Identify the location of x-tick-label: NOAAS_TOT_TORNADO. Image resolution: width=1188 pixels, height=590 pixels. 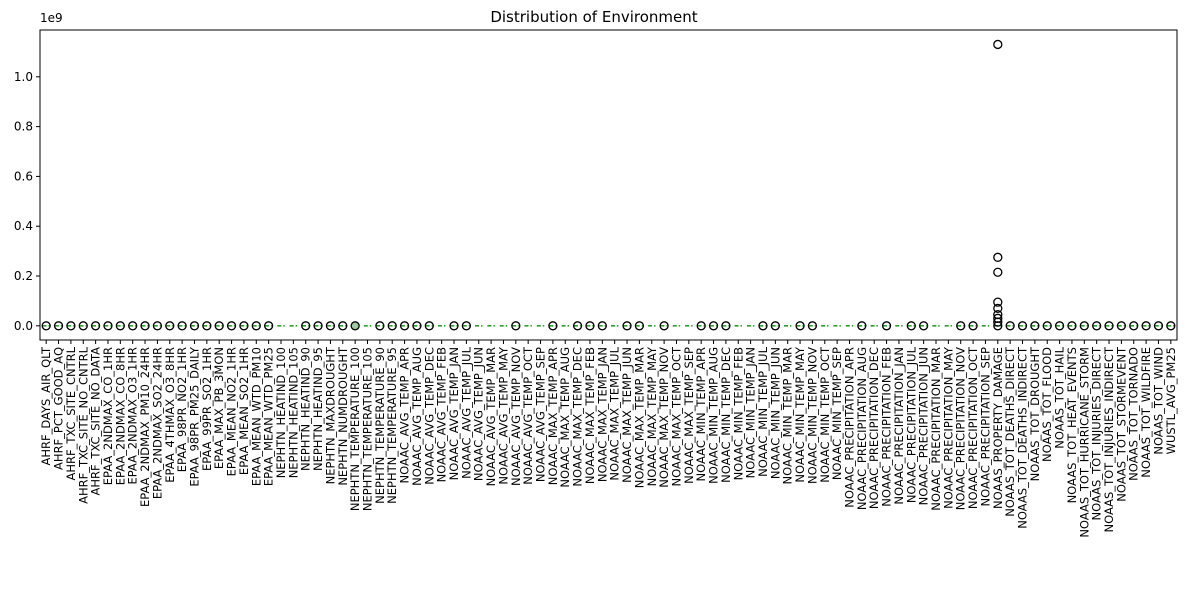
(1134, 414).